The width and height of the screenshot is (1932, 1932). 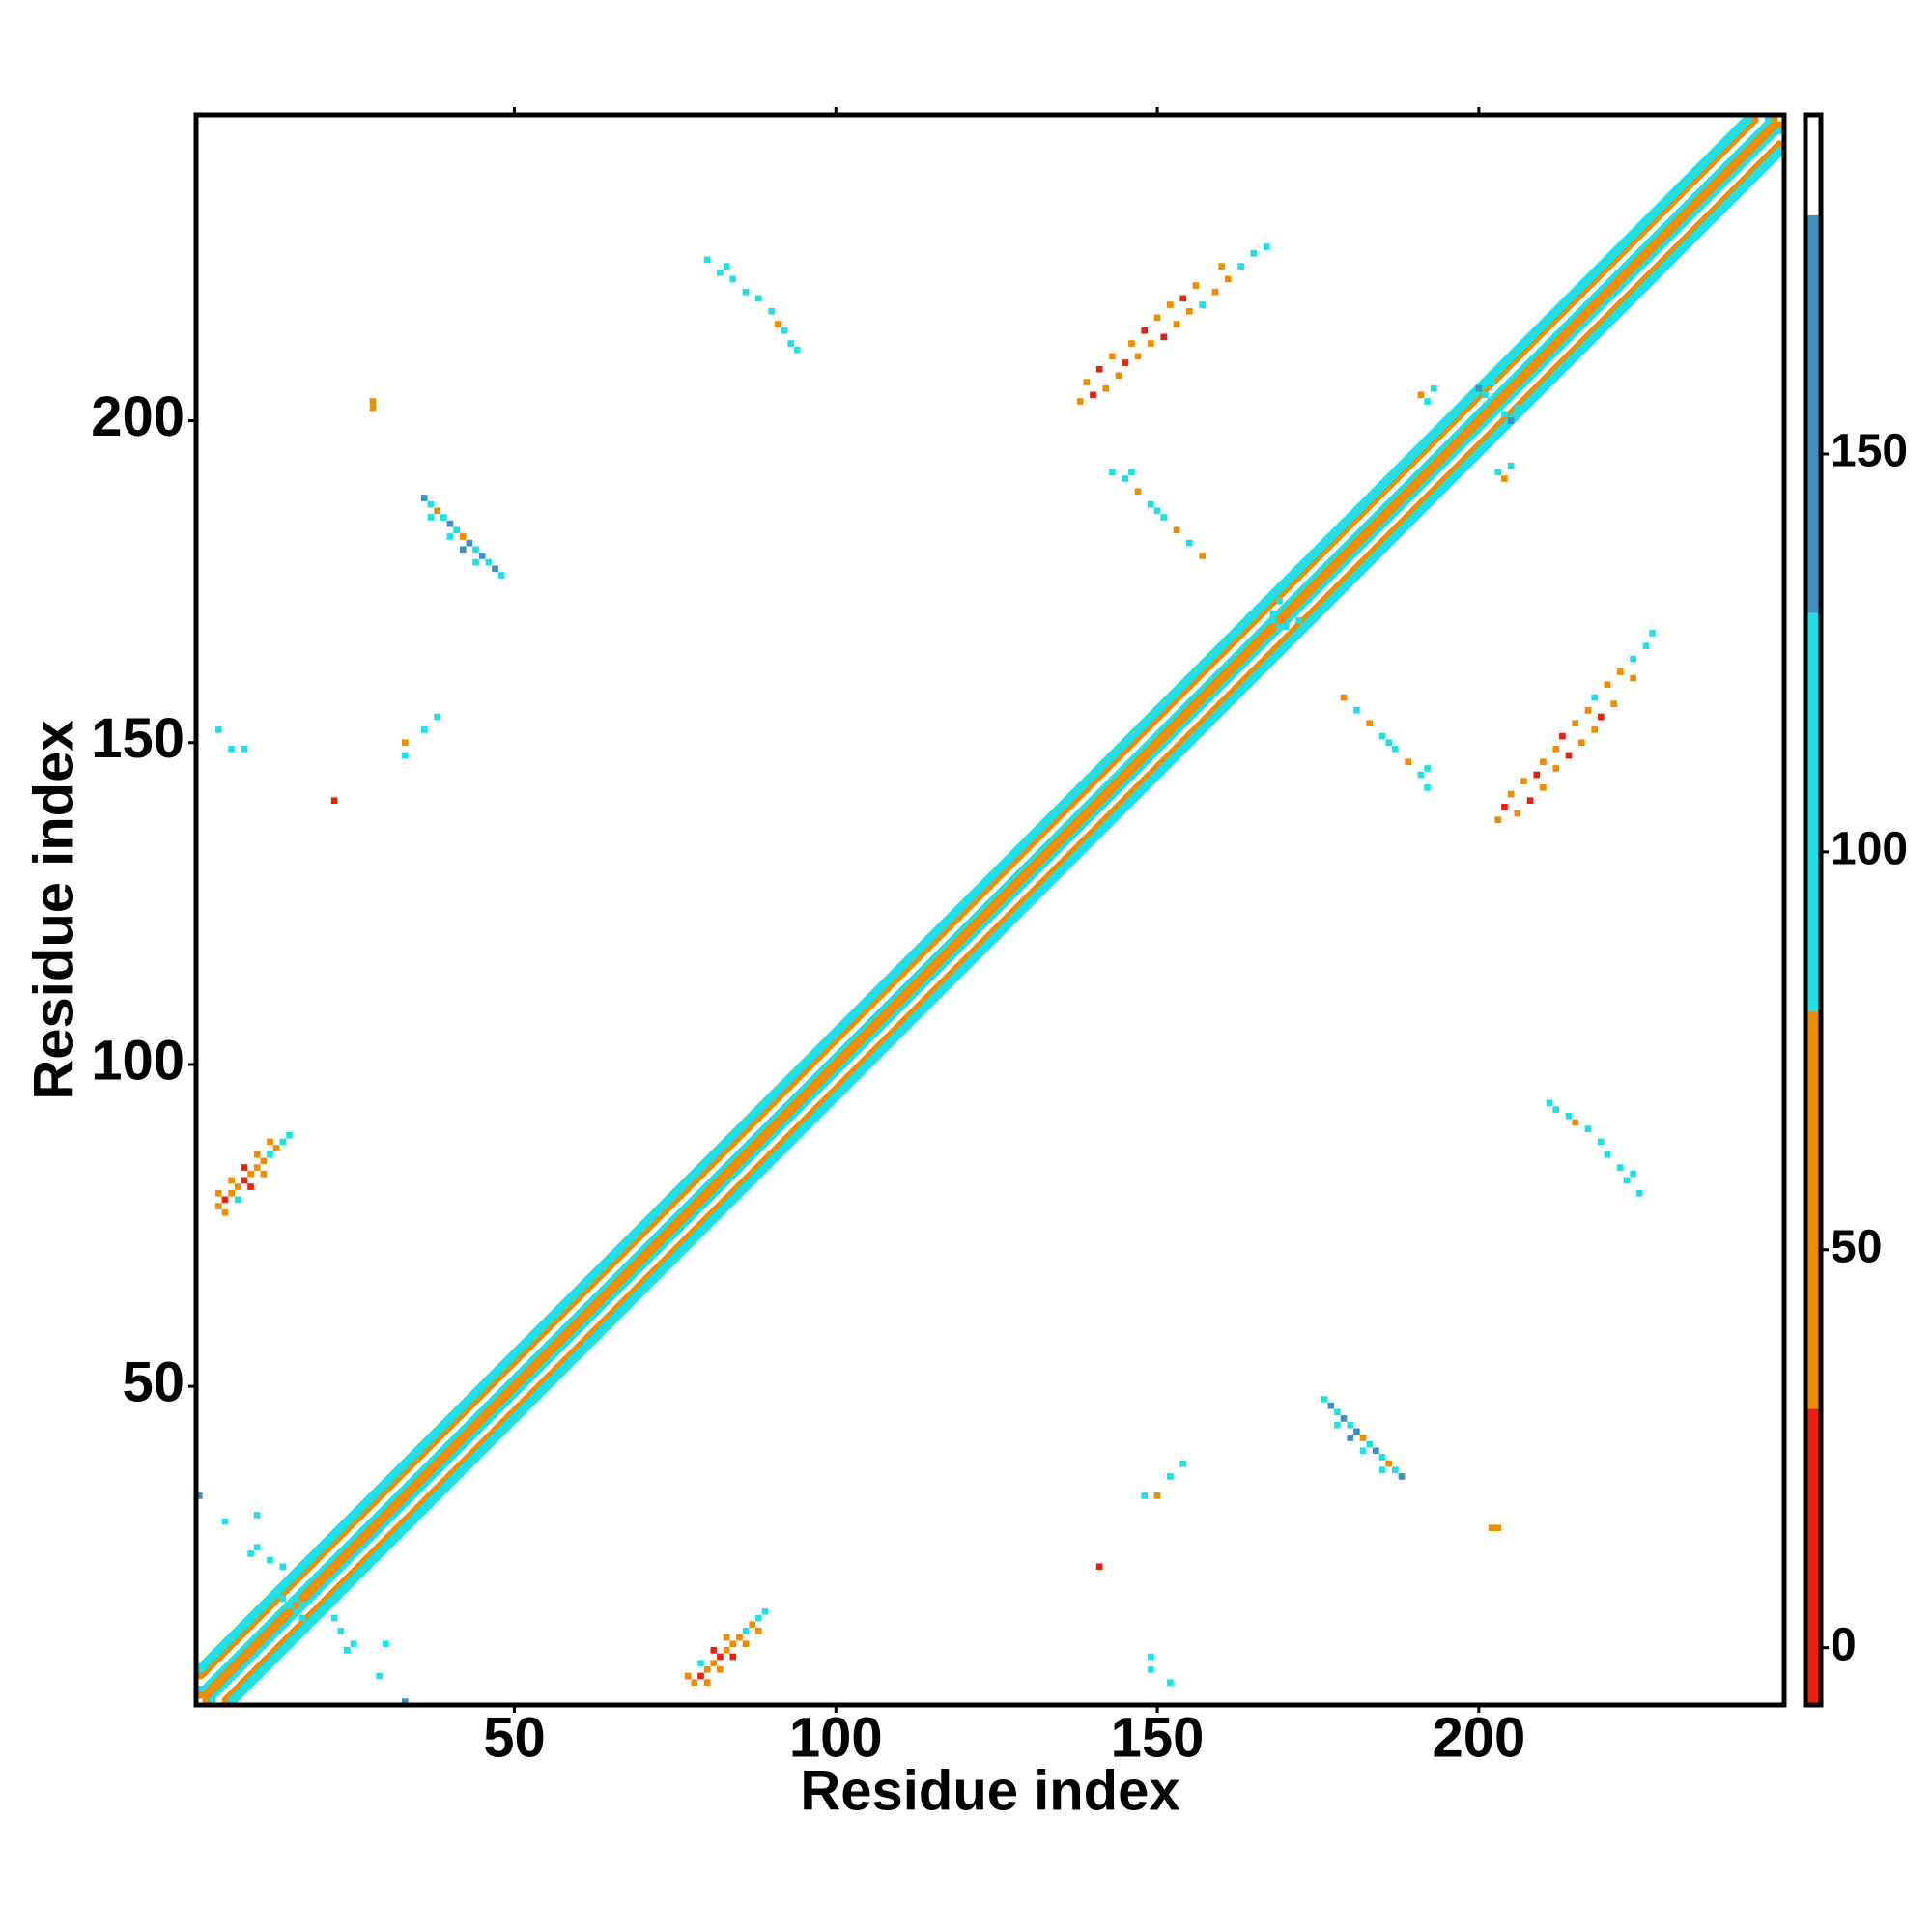 I want to click on x-tick-label: 100, so click(x=836, y=1737).